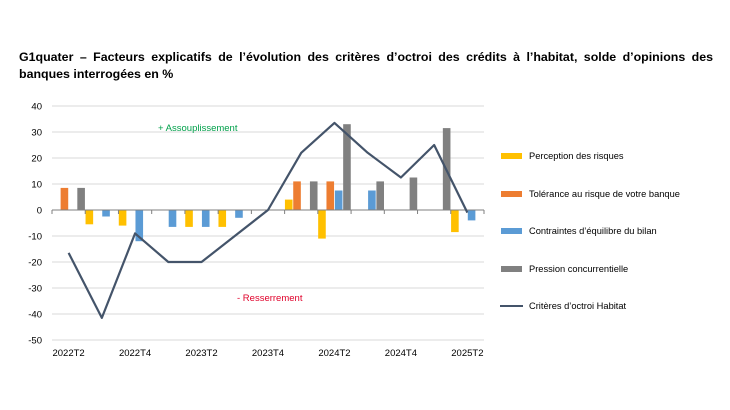  Describe the element at coordinates (612, 282) in the screenshot. I see `legend-item: Pression concurrentielle` at that location.